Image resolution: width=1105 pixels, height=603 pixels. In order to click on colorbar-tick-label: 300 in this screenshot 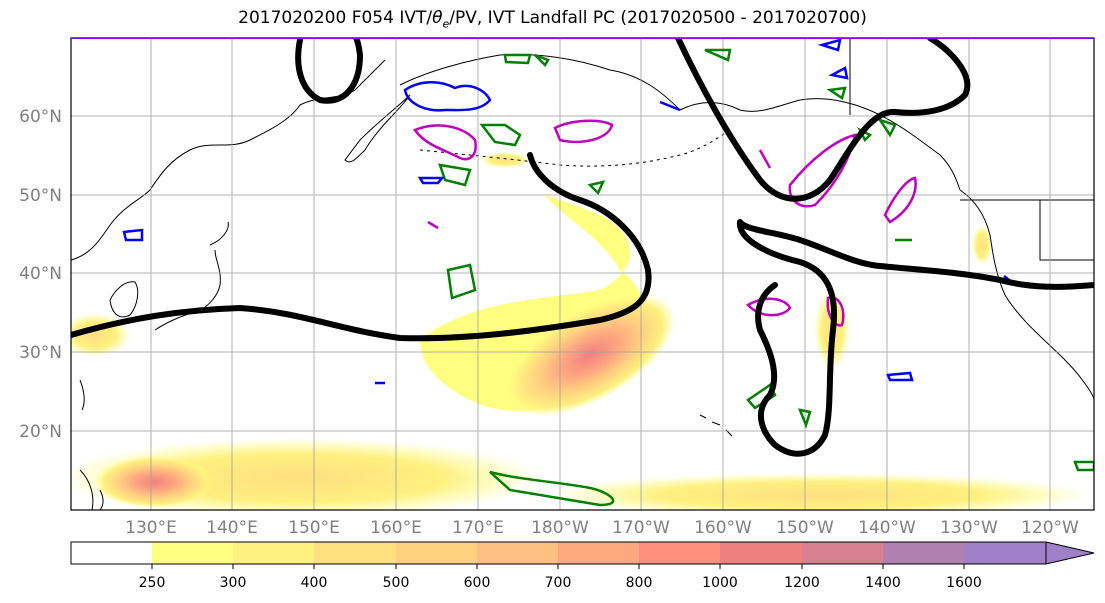, I will do `click(233, 583)`.